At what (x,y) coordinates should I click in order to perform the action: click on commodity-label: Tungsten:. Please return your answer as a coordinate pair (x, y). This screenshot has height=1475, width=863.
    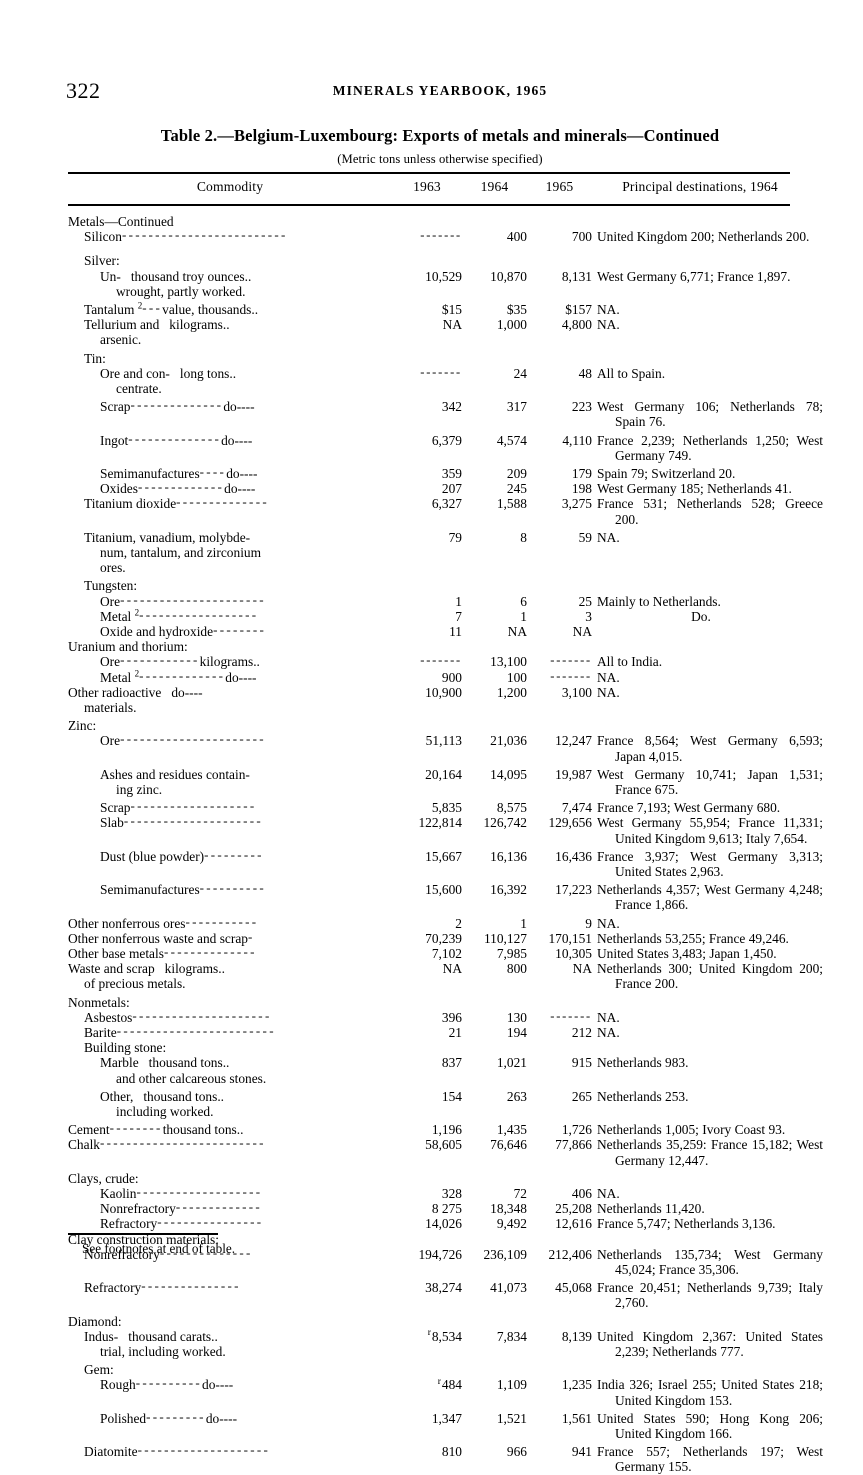
    Looking at the image, I should click on (111, 586).